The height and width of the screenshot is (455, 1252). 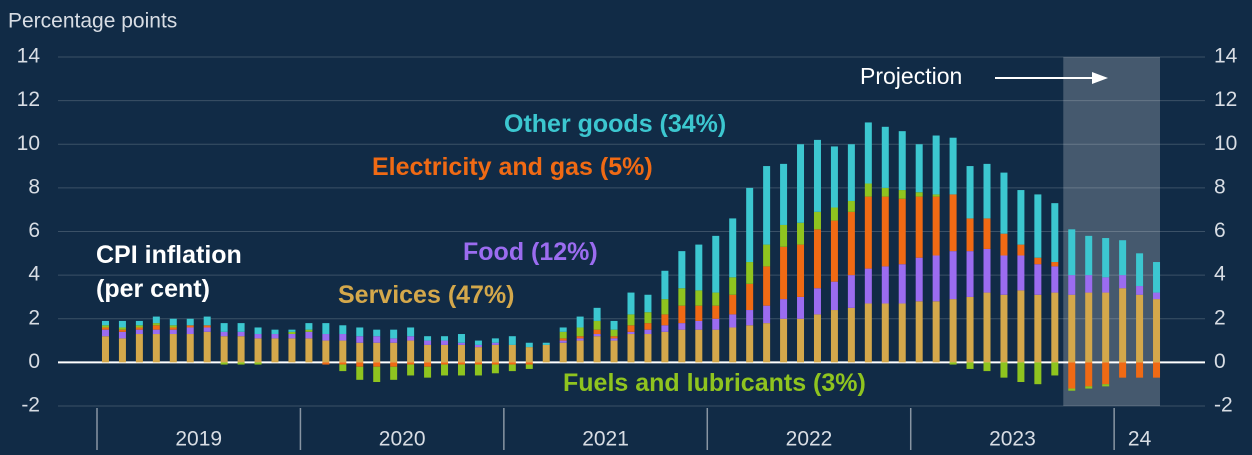 I want to click on x-group-label: 2020, so click(x=402, y=439).